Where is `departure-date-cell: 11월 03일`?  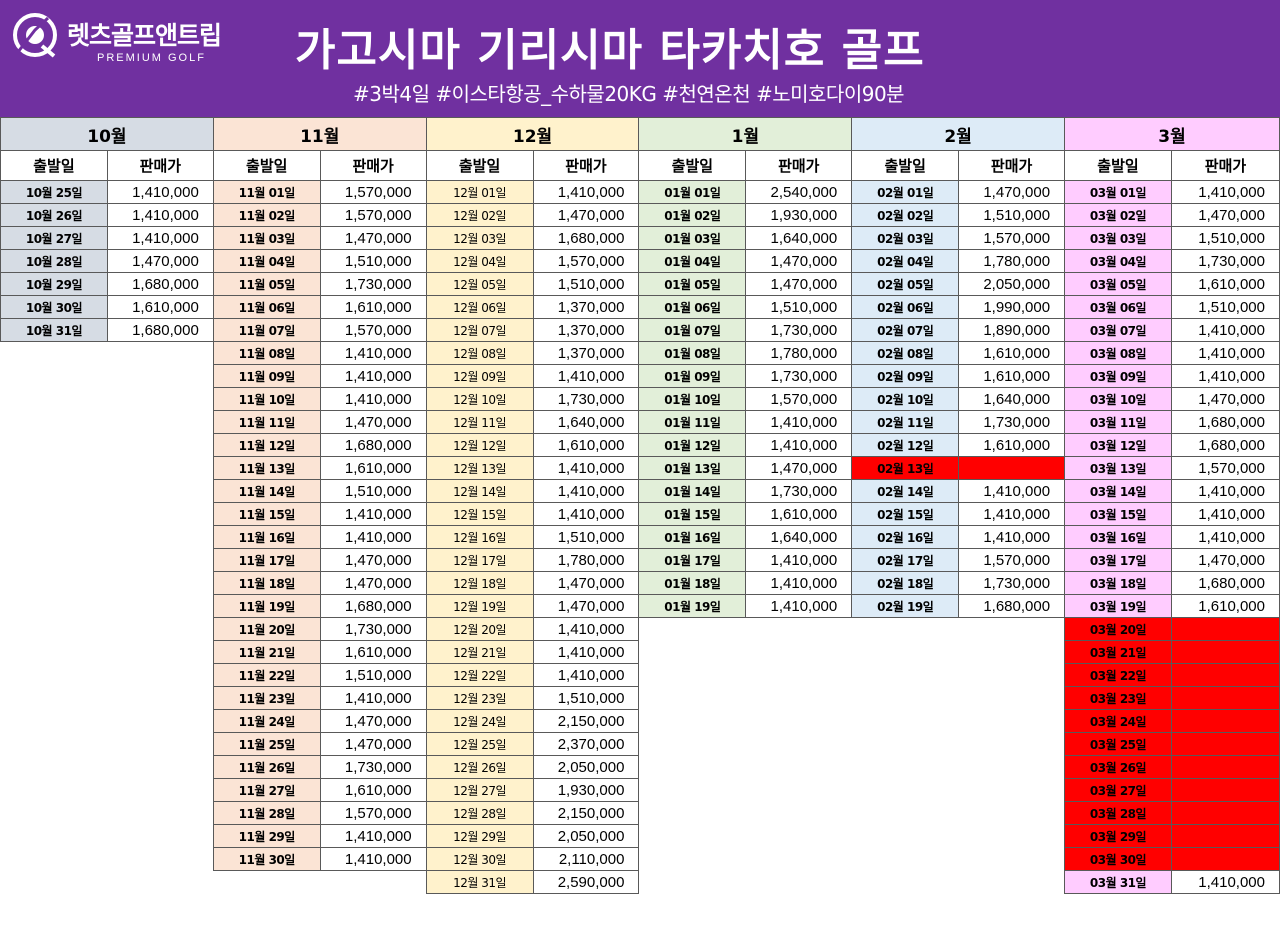 departure-date-cell: 11월 03일 is located at coordinates (266, 238).